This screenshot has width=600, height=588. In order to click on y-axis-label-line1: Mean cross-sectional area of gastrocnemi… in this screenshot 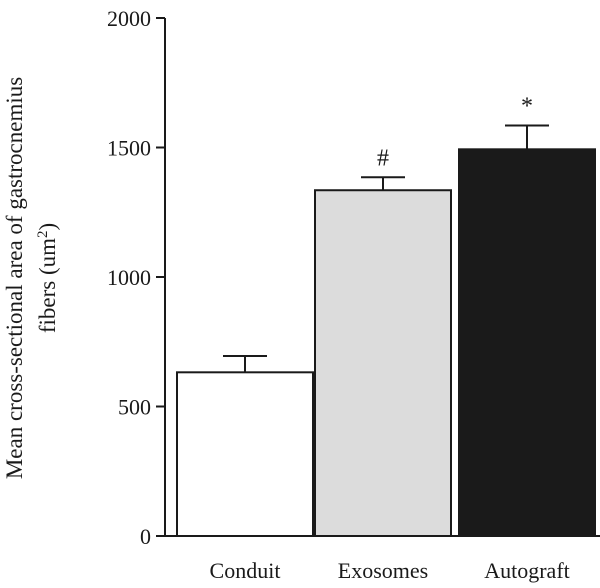, I will do `click(14, 278)`.